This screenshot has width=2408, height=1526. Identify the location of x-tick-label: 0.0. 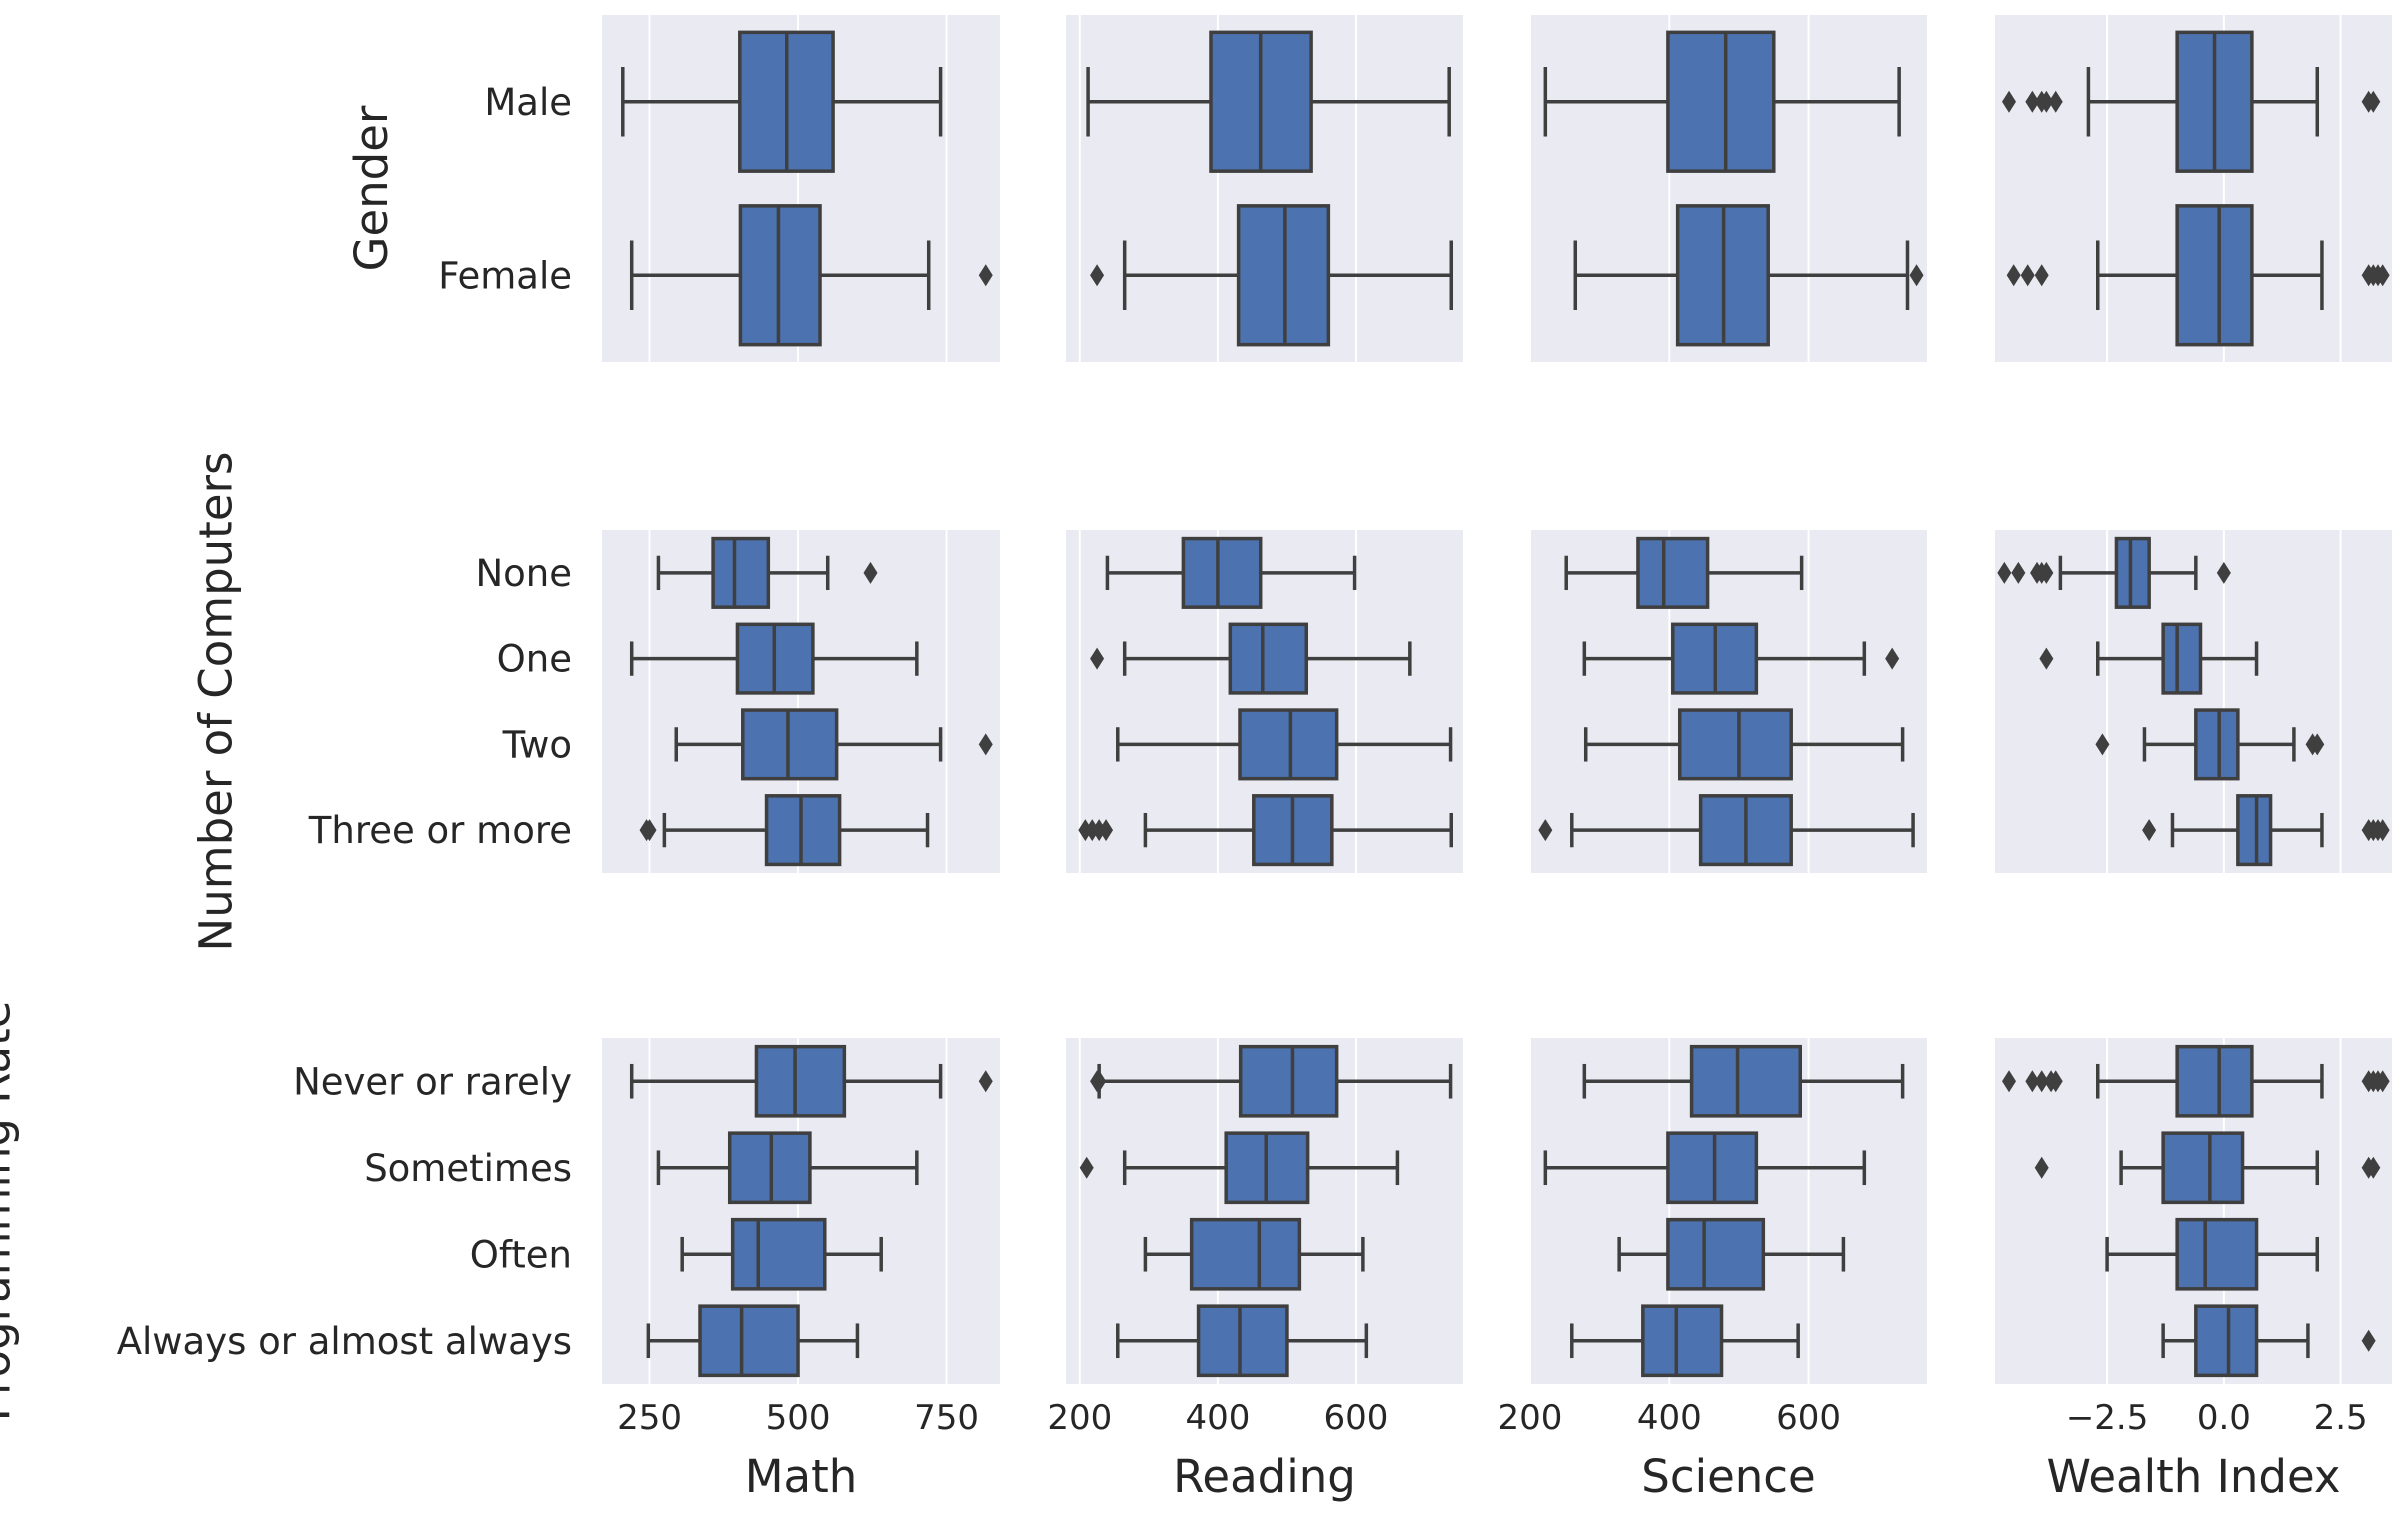
(2224, 1418).